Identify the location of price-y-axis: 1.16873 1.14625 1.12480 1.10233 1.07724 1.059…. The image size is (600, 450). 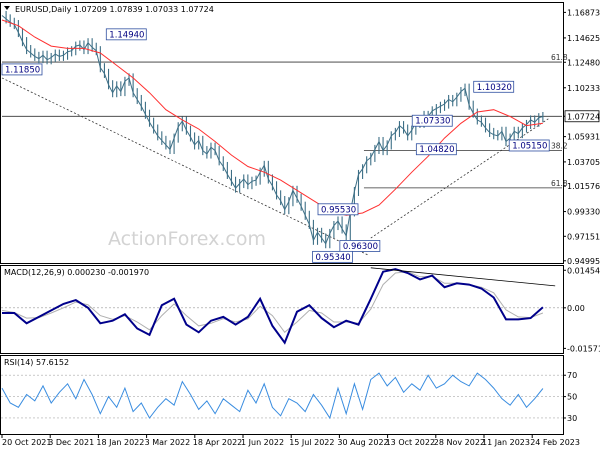
(581, 137).